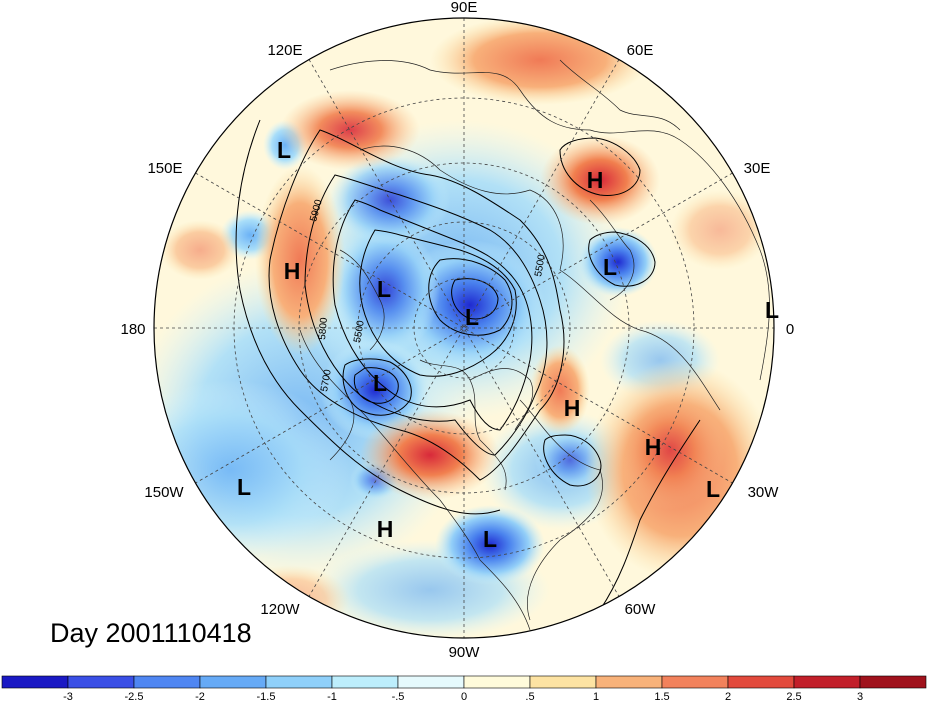 The image size is (928, 702). I want to click on colorbar-tick-label: 3, so click(860, 696).